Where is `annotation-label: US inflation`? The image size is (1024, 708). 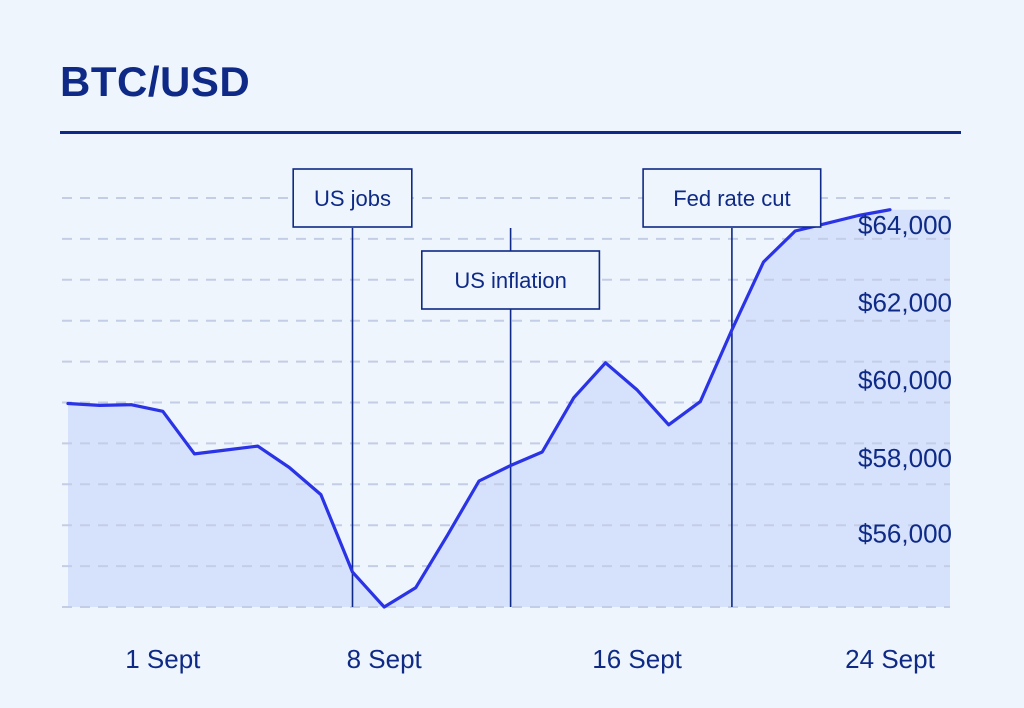 annotation-label: US inflation is located at coordinates (510, 280).